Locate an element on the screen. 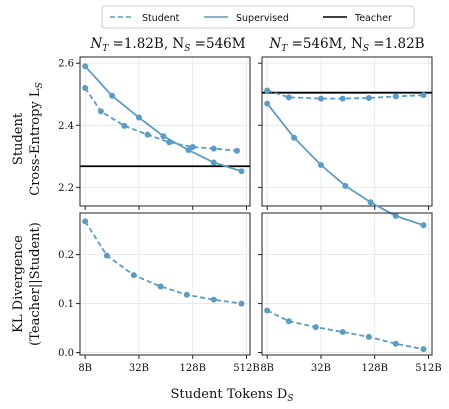  legend-student-label: Student is located at coordinates (161, 18).